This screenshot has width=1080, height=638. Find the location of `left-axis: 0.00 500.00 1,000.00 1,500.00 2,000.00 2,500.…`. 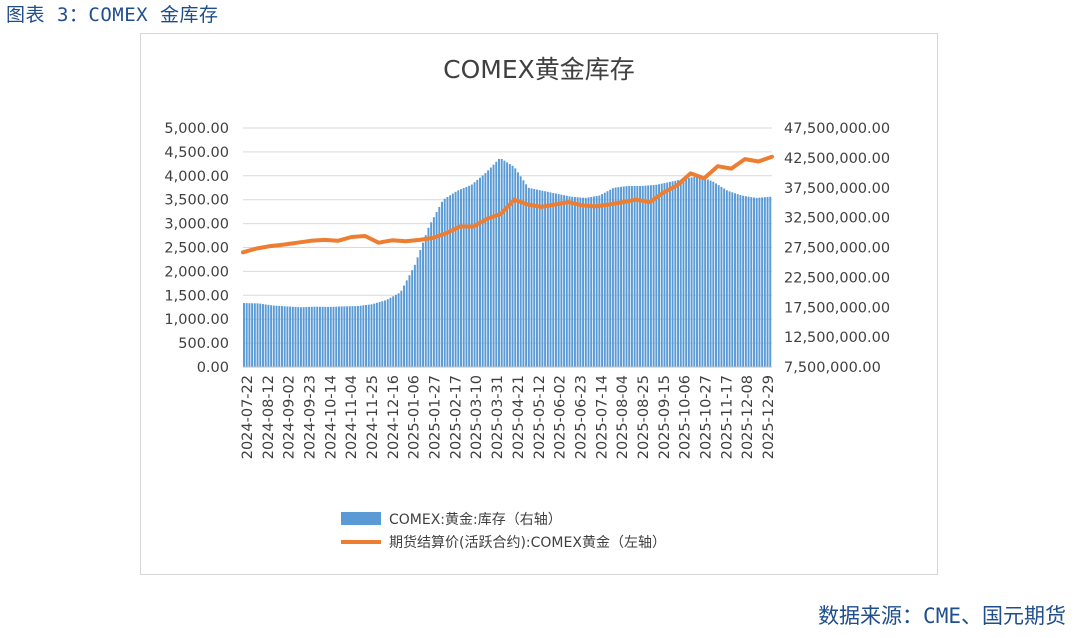

left-axis: 0.00 500.00 1,000.00 1,500.00 2,000.00 2,500.… is located at coordinates (196, 248).